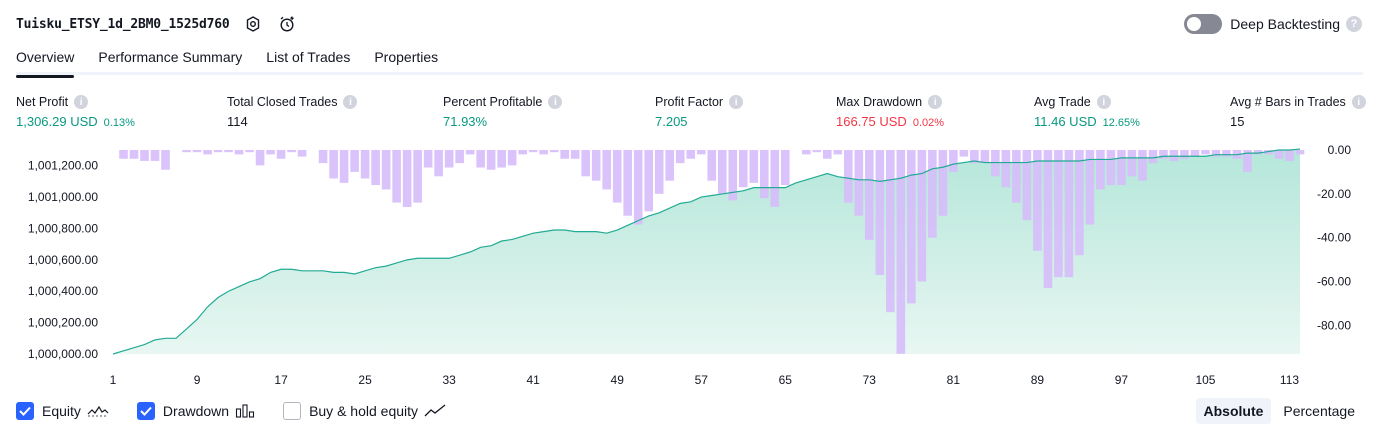  What do you see at coordinates (253, 24) in the screenshot?
I see `settings-gear-icon` at bounding box center [253, 24].